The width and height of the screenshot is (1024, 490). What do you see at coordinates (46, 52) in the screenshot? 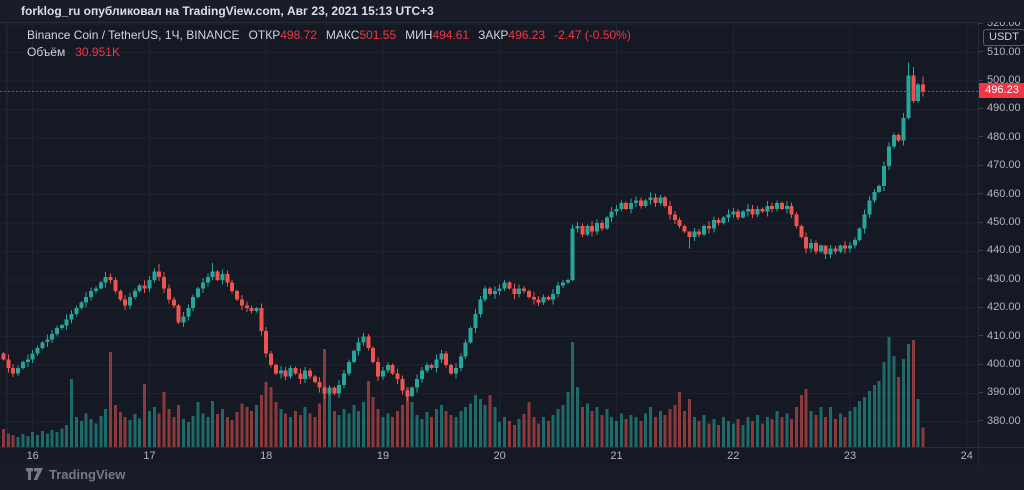
I see `volume-label: Объём` at bounding box center [46, 52].